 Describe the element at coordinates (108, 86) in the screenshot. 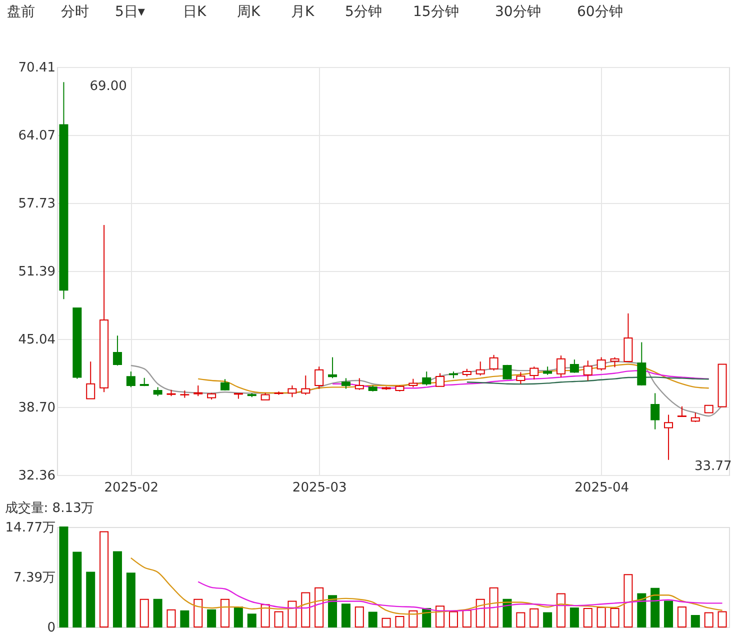

I see `annotation: 69.00` at that location.